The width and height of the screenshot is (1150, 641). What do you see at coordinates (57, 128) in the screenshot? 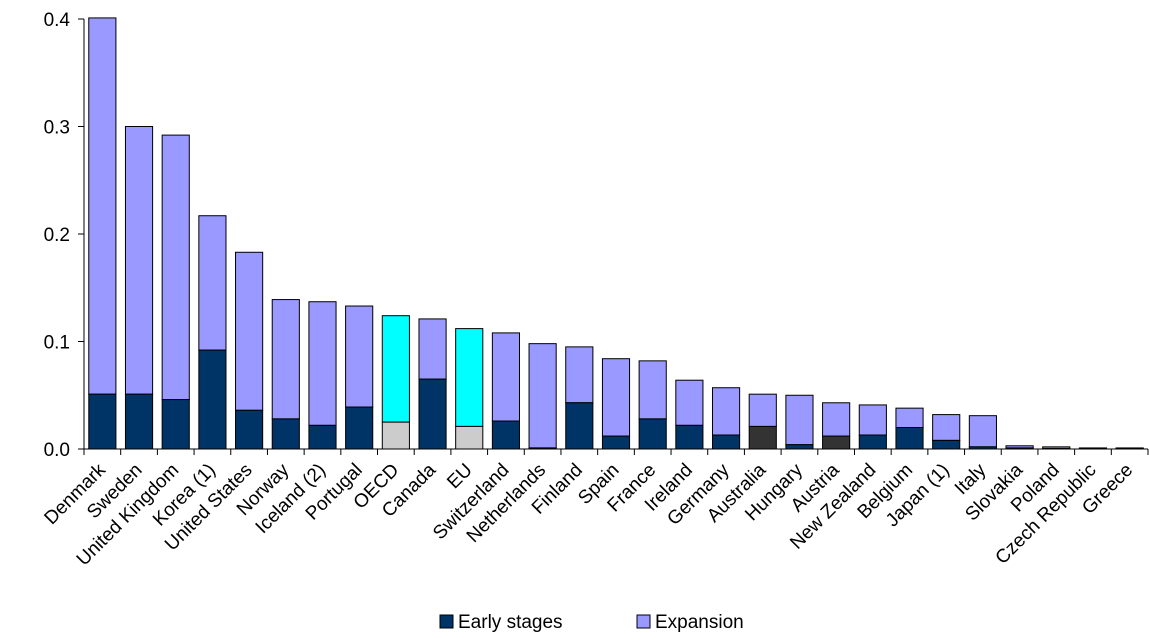
I see `y-tick-label: 0.3` at bounding box center [57, 128].